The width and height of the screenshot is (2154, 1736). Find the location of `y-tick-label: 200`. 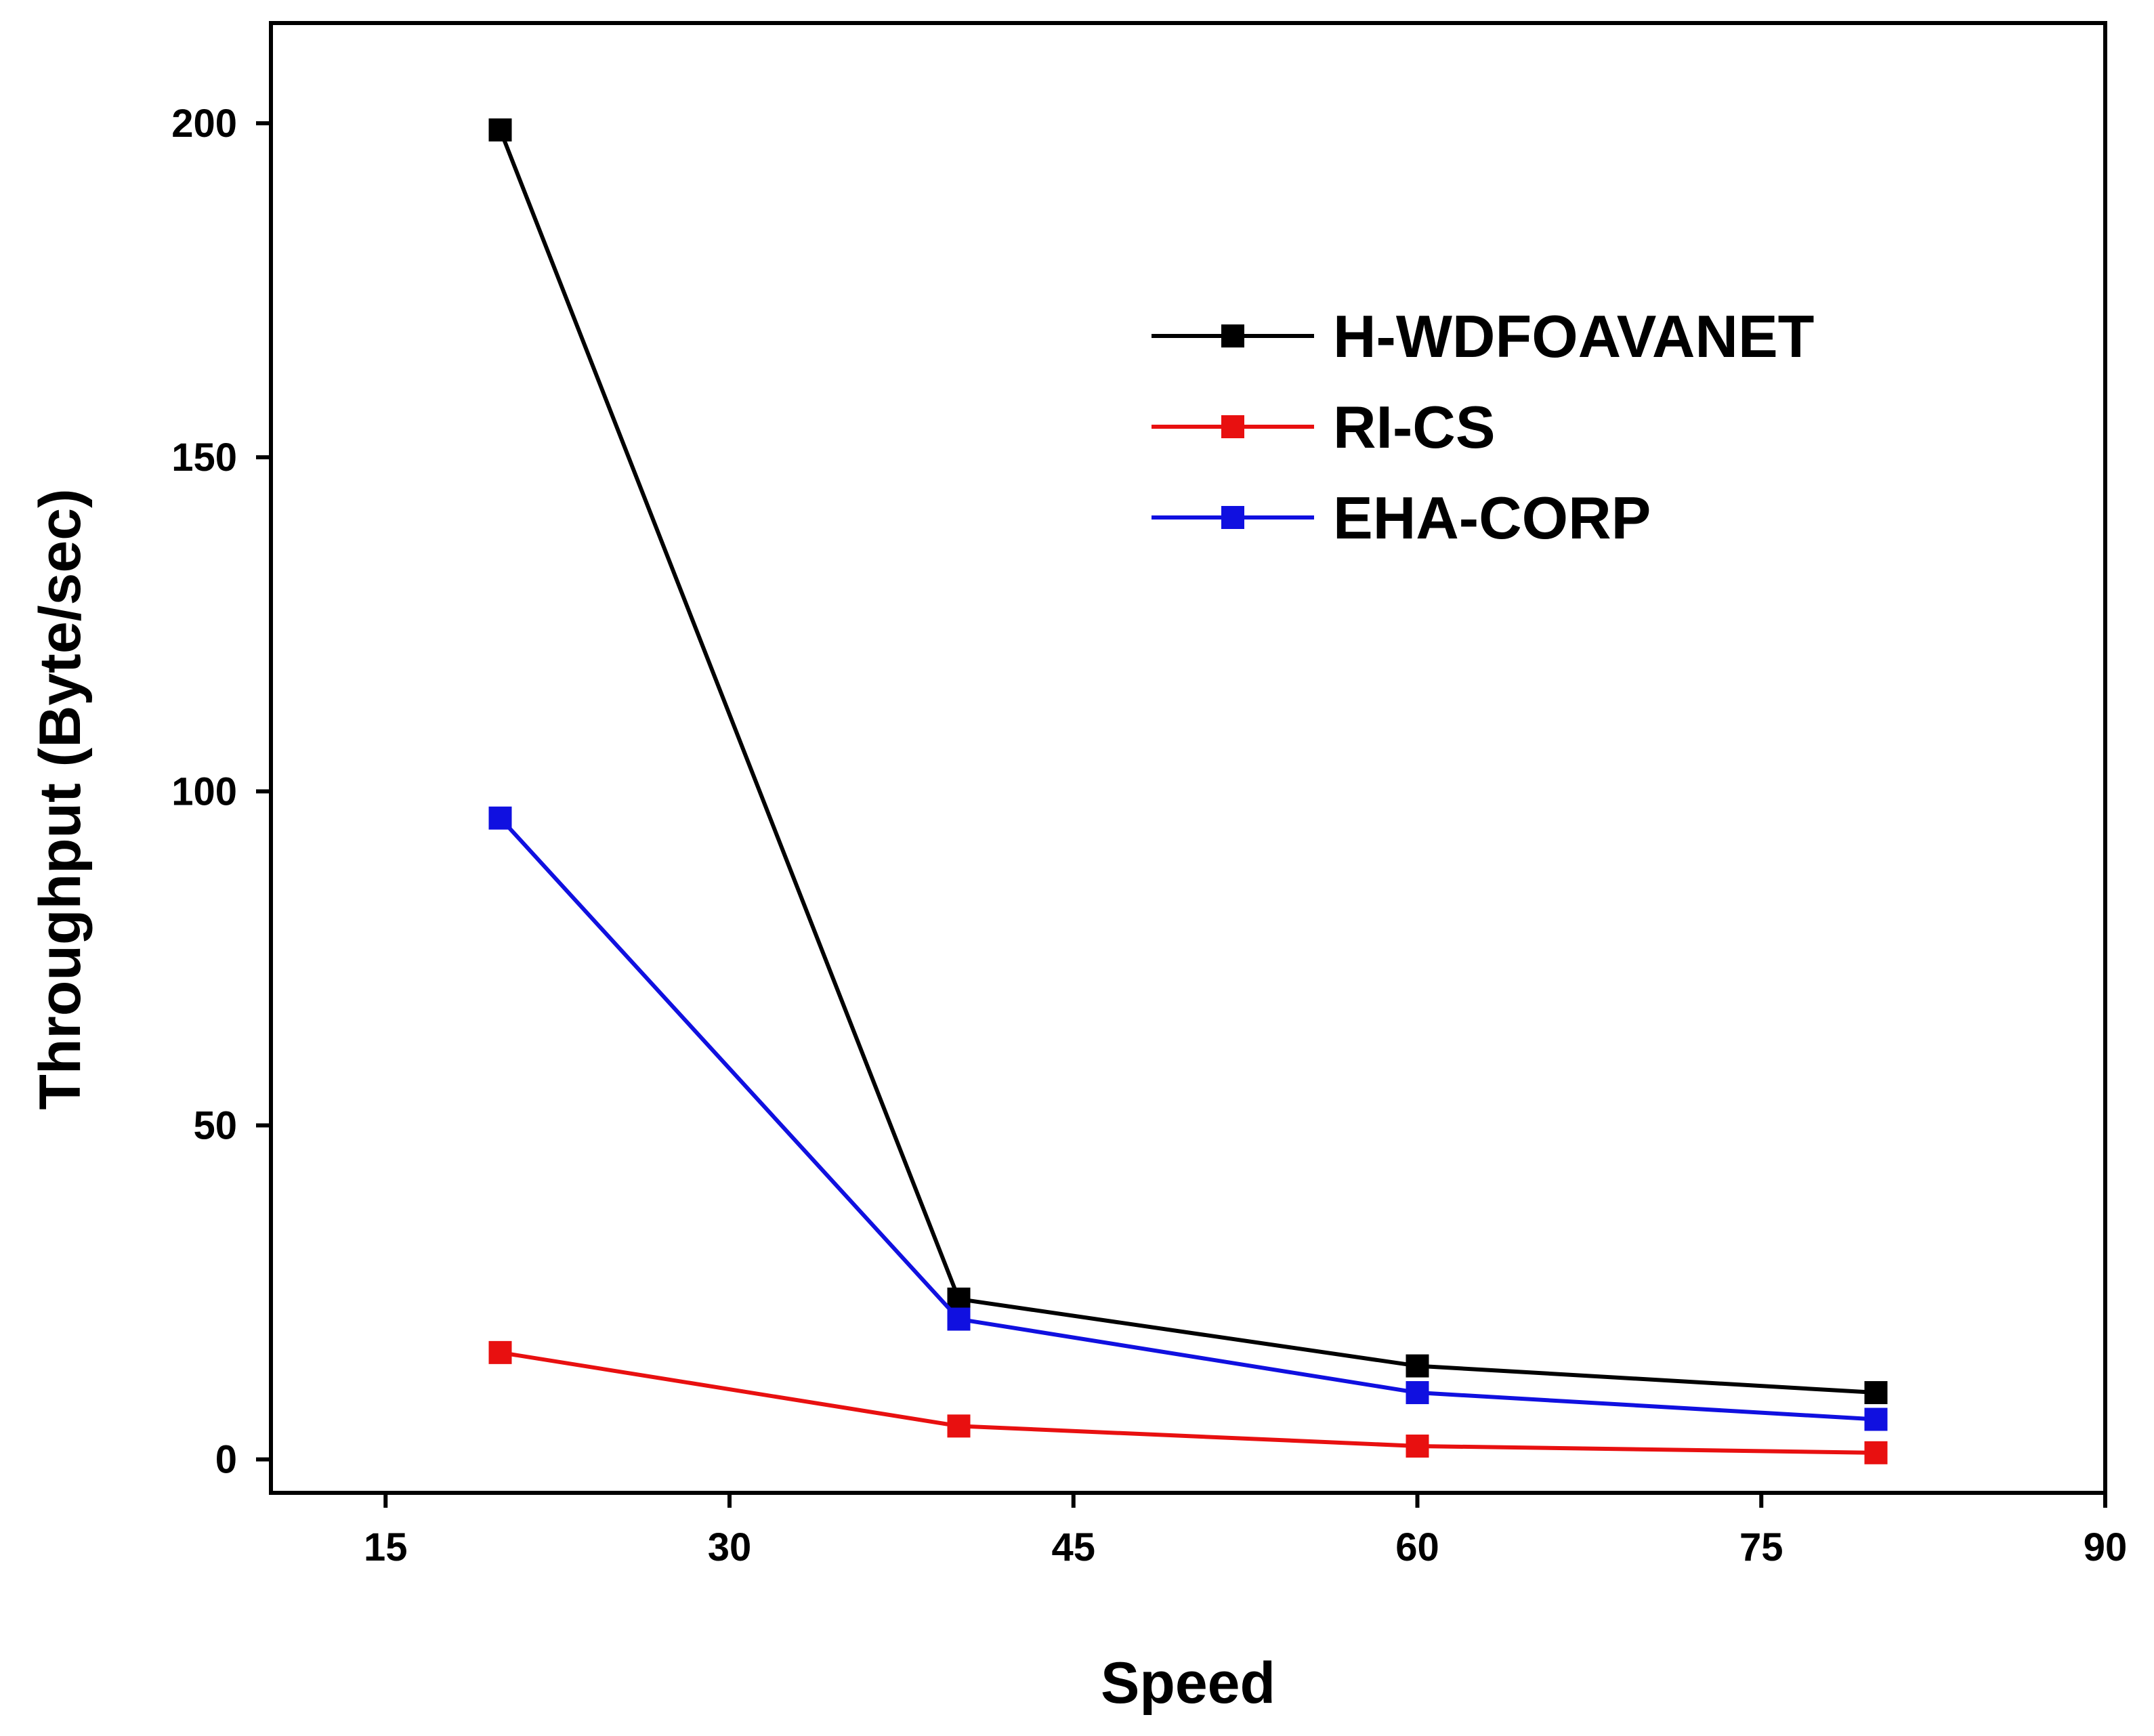

y-tick-label: 200 is located at coordinates (204, 124).